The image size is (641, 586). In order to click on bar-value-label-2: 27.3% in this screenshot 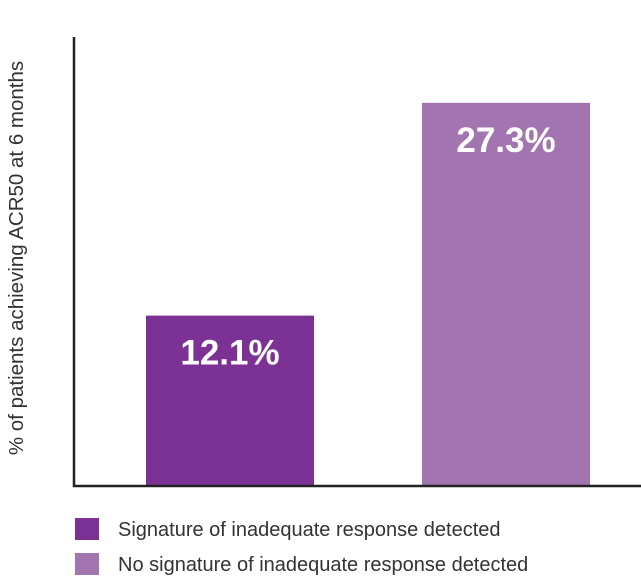, I will do `click(505, 140)`.